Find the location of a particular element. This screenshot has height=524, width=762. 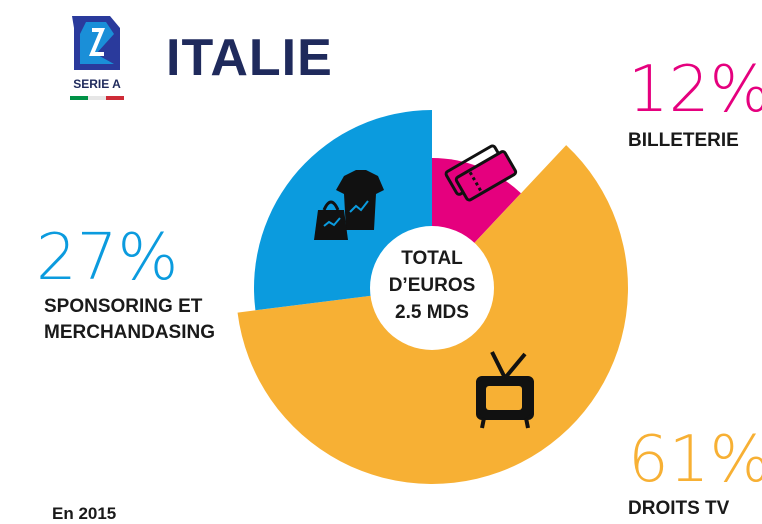

shirt-bag-icon is located at coordinates (349, 205).